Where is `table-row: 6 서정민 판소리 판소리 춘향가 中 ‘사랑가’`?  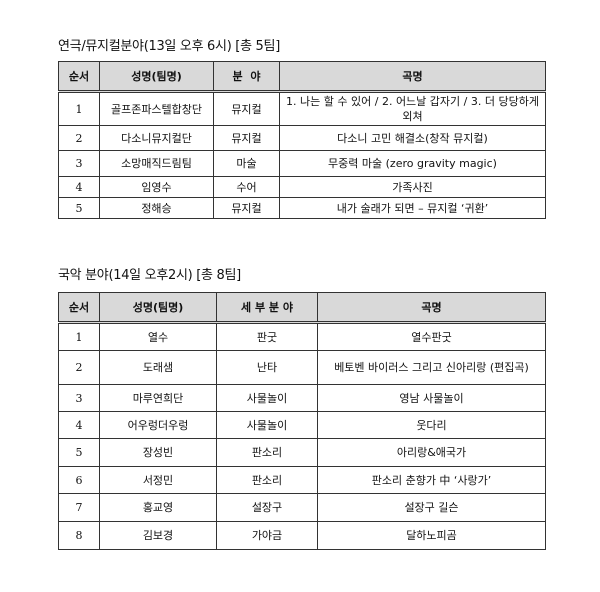 table-row: 6 서정민 판소리 판소리 춘향가 中 ‘사랑가’ is located at coordinates (302, 480).